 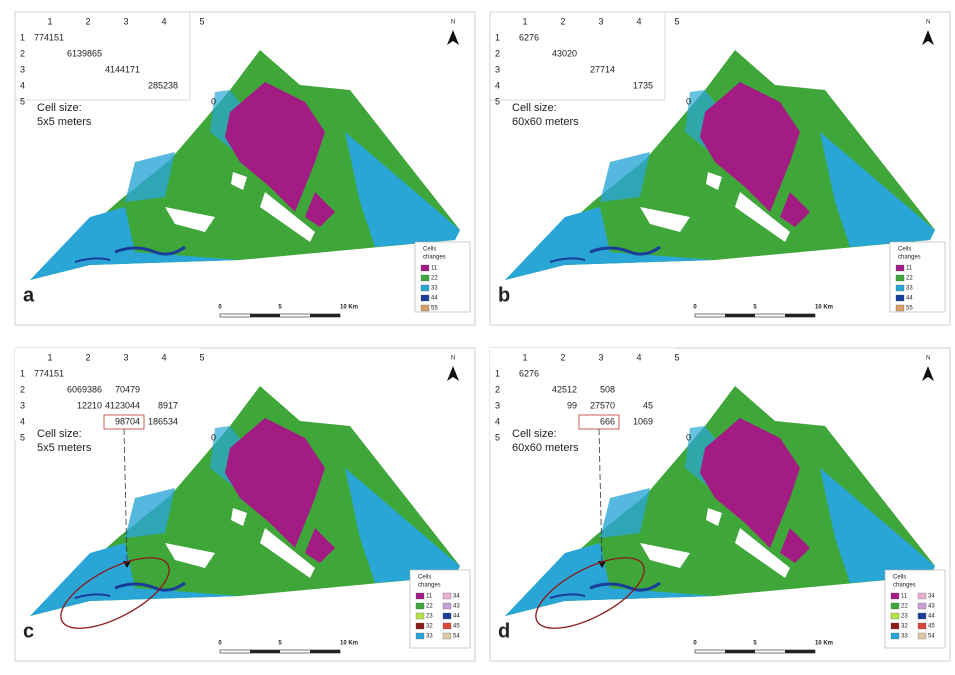 What do you see at coordinates (643, 85) in the screenshot?
I see `matrix-cell: 1735` at bounding box center [643, 85].